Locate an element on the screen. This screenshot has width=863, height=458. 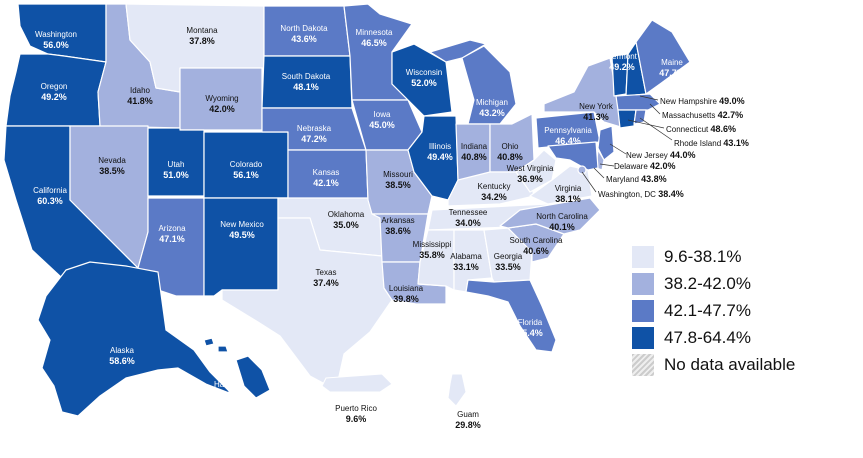
region-wisconsin is located at coordinates (422, 80).